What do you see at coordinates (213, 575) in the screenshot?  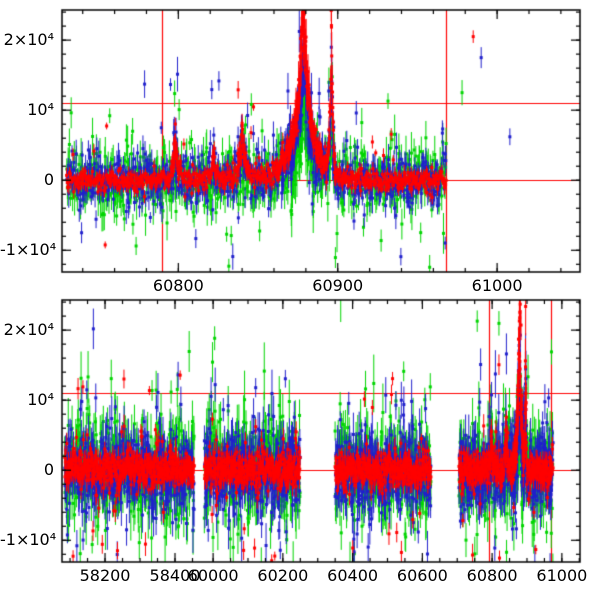 I see `x-tick-label: 60000` at bounding box center [213, 575].